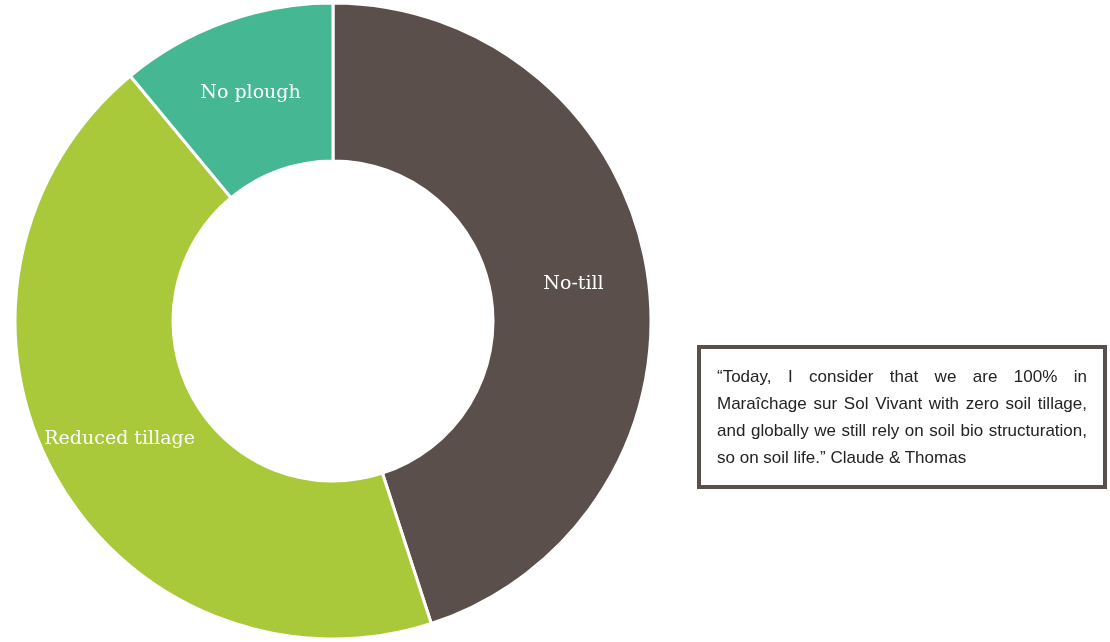  I want to click on slice-label: Reduced tillage, so click(119, 437).